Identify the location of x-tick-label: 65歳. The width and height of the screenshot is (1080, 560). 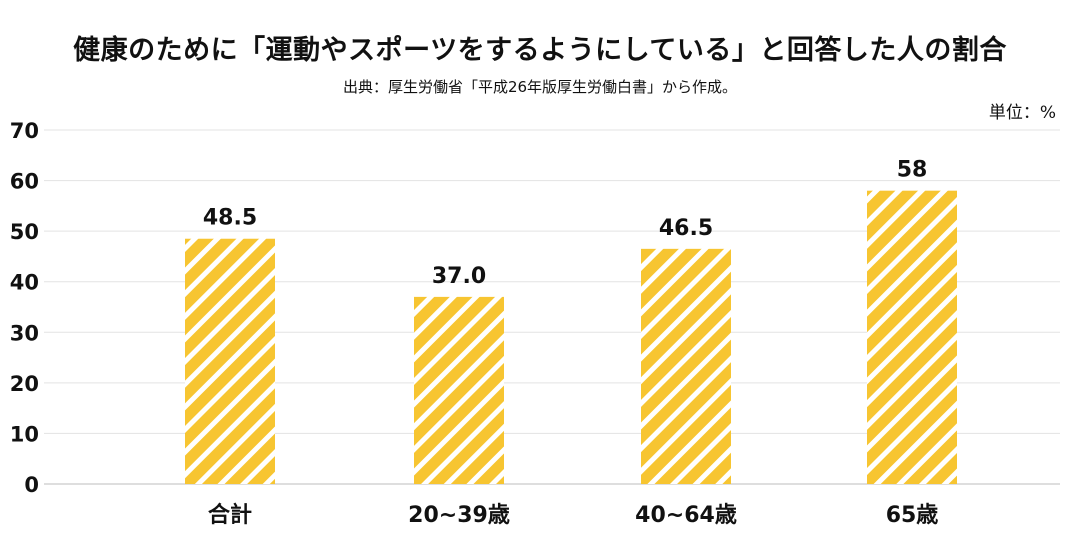
(912, 515).